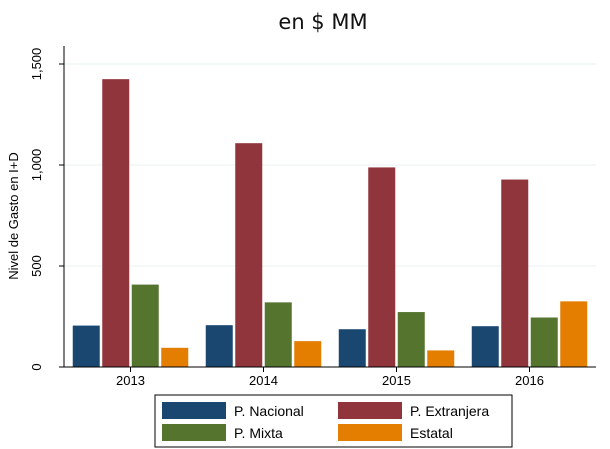 This screenshot has height=449, width=610. What do you see at coordinates (130, 380) in the screenshot?
I see `x-tick-label: 2013` at bounding box center [130, 380].